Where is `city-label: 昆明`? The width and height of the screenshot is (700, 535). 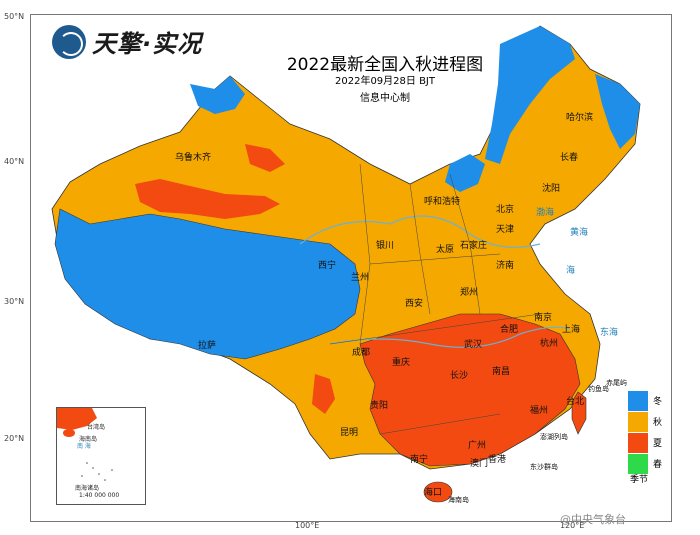
city-label: 昆明 is located at coordinates (349, 433).